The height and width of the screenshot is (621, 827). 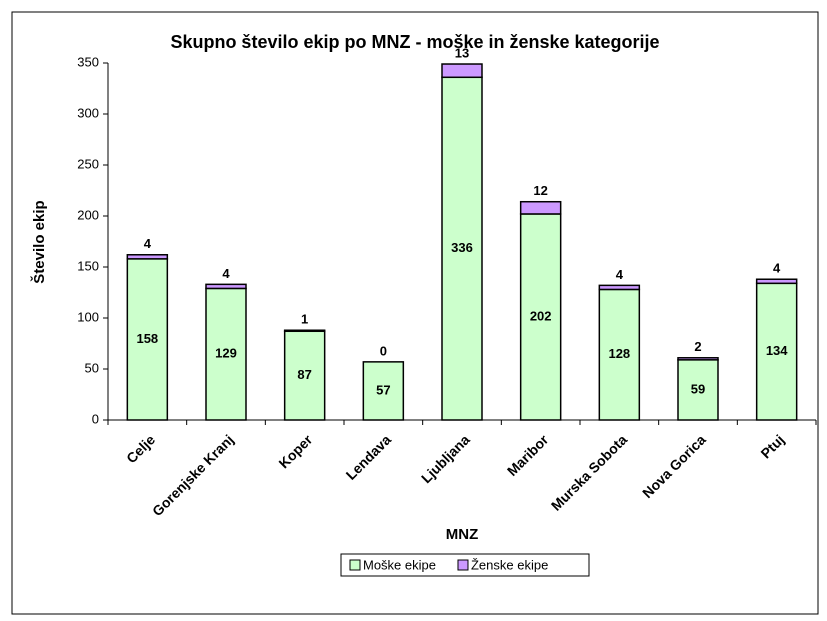 I want to click on y-tick-label: 350, so click(x=88, y=61).